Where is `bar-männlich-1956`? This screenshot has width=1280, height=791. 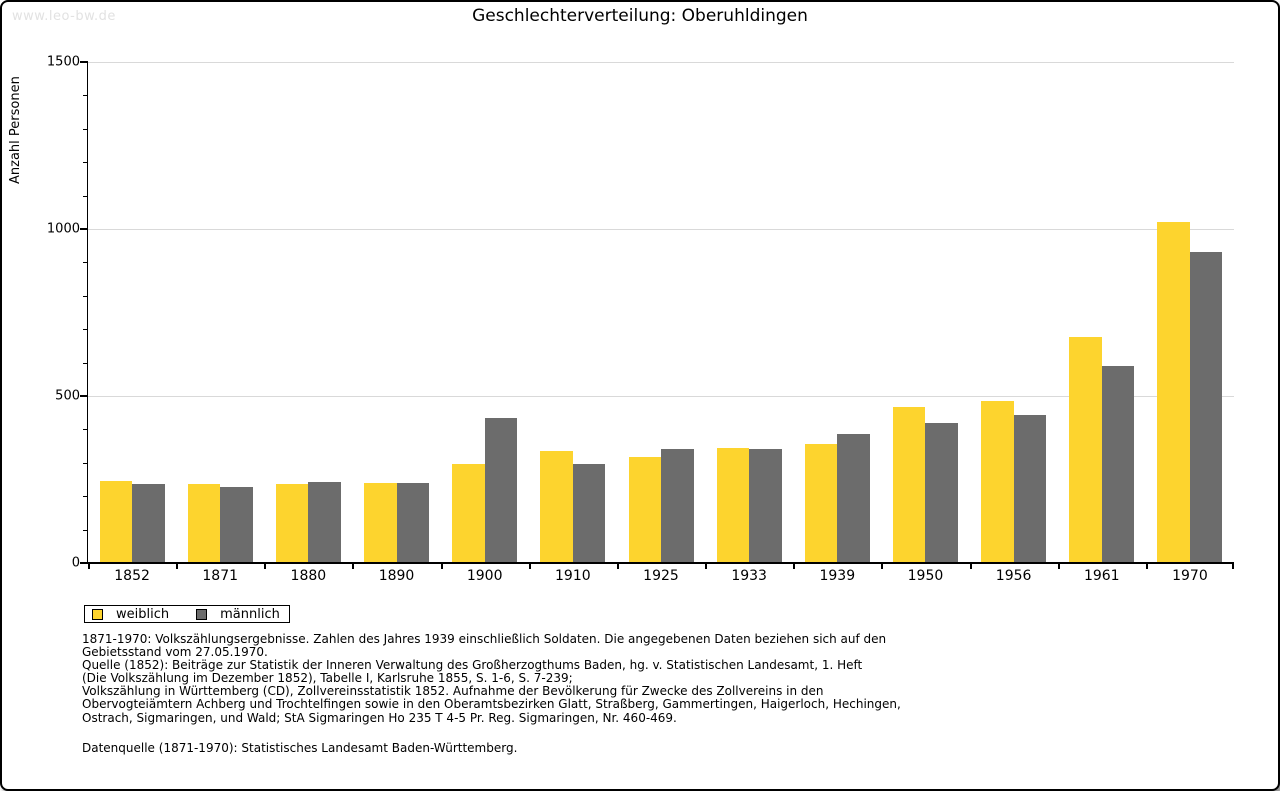
bar-männlich-1956 is located at coordinates (1030, 489).